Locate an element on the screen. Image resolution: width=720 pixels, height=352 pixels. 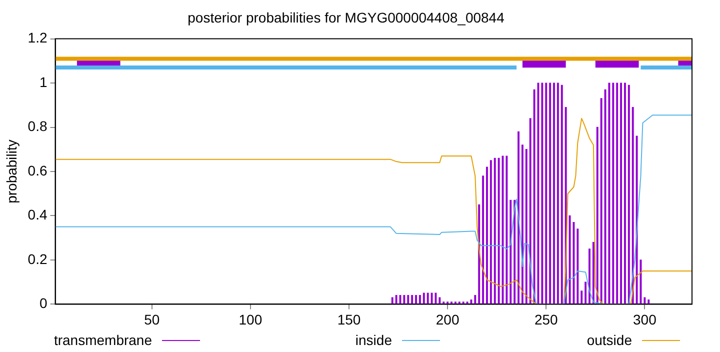
y-tick-label: 0.4 is located at coordinates (38, 214).